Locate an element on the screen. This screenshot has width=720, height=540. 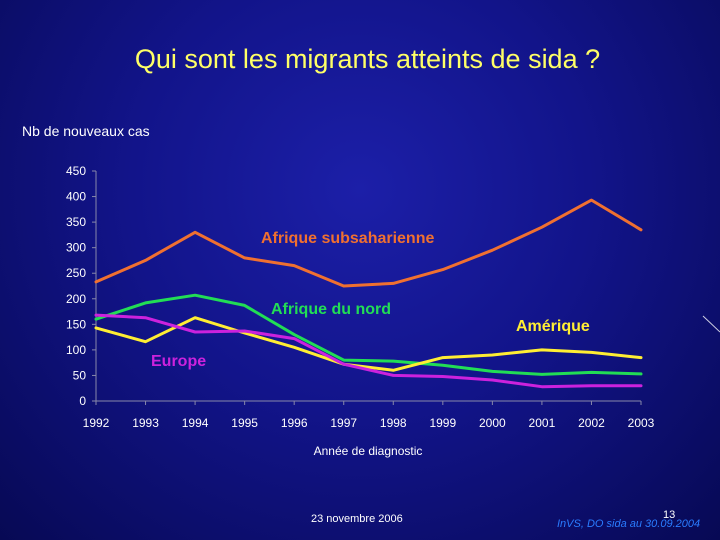
series-line-afrique-subsaharienne is located at coordinates (368, 243).